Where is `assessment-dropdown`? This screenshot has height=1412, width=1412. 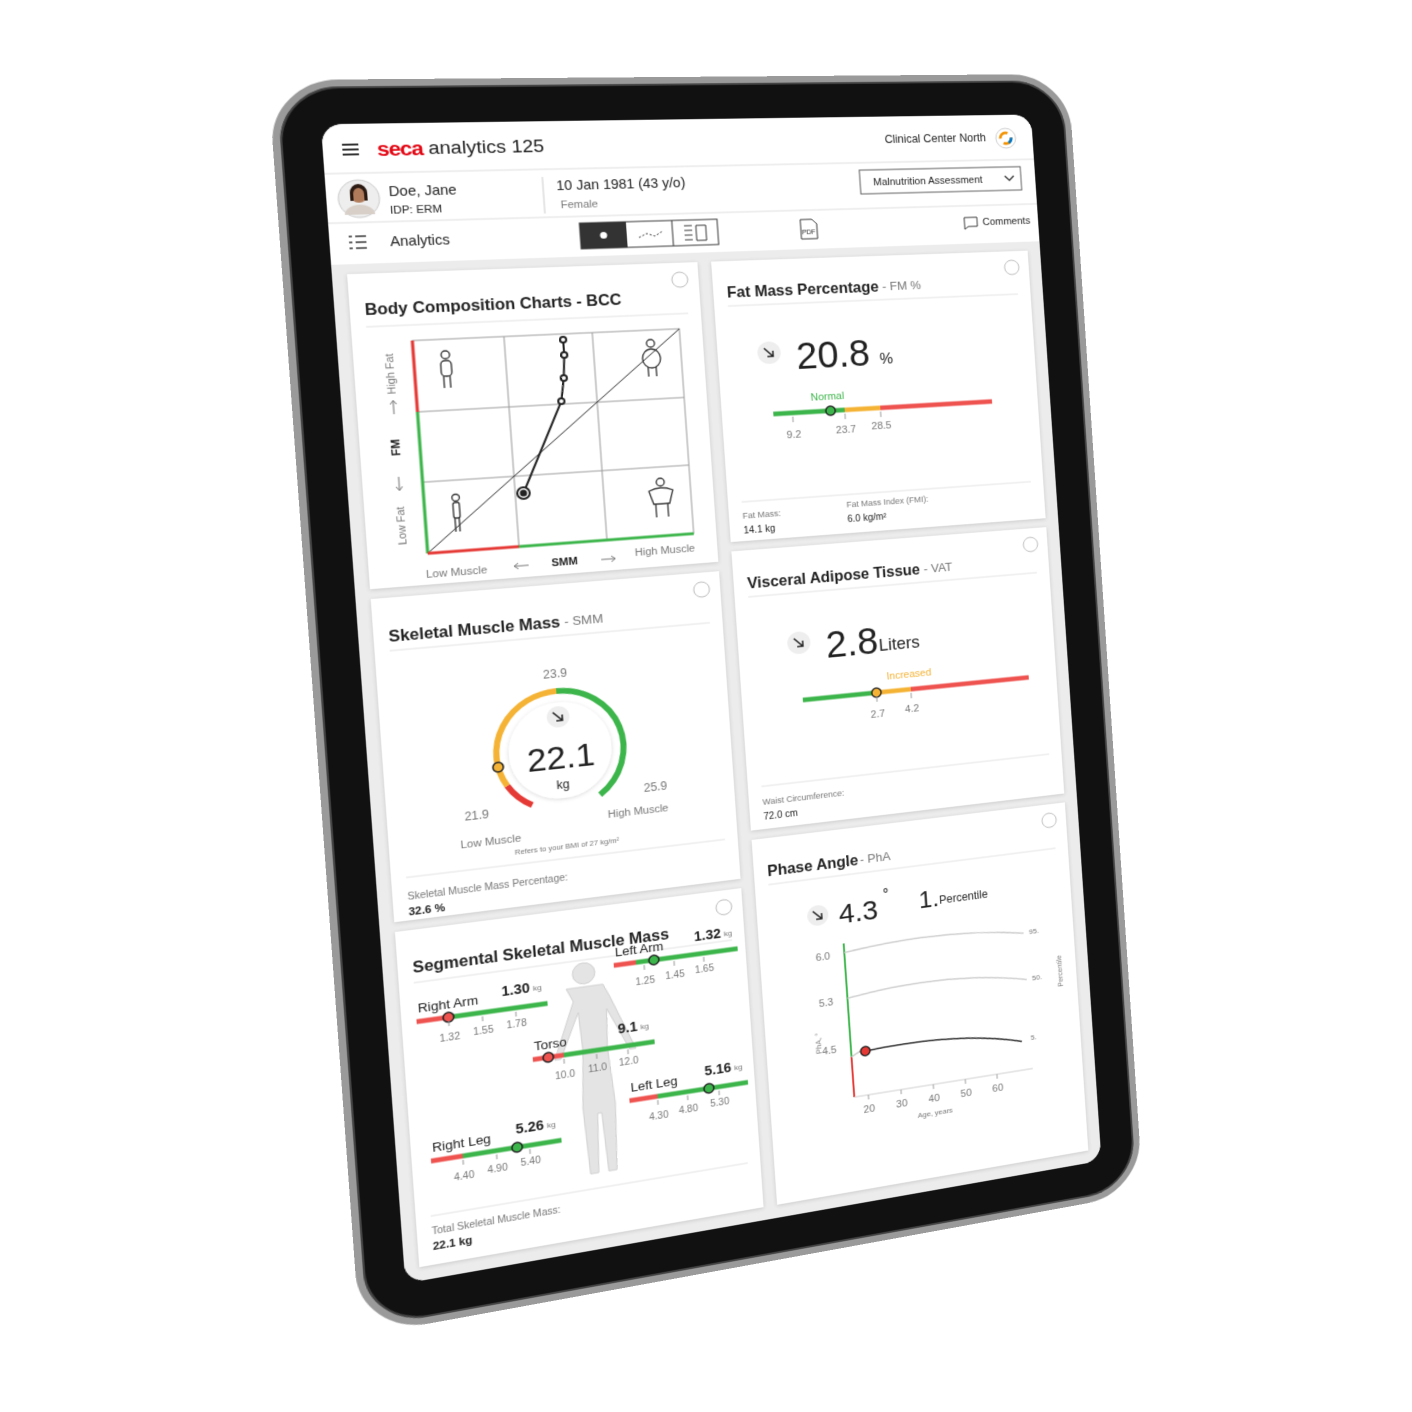
assessment-dropdown is located at coordinates (940, 180).